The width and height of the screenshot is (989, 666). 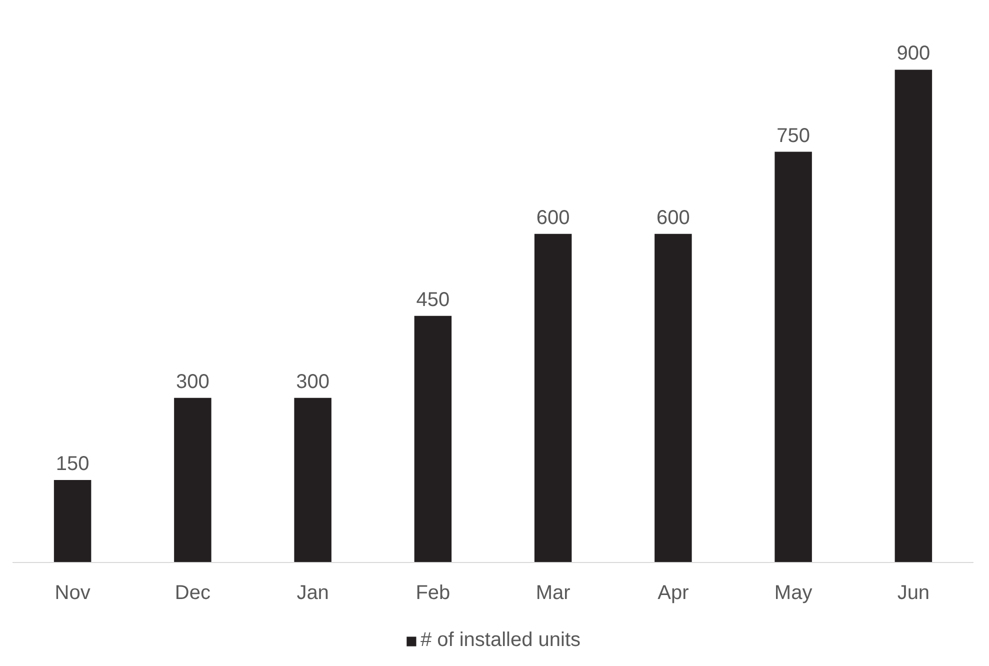 I want to click on x-tick-label: Nov, so click(x=72, y=593).